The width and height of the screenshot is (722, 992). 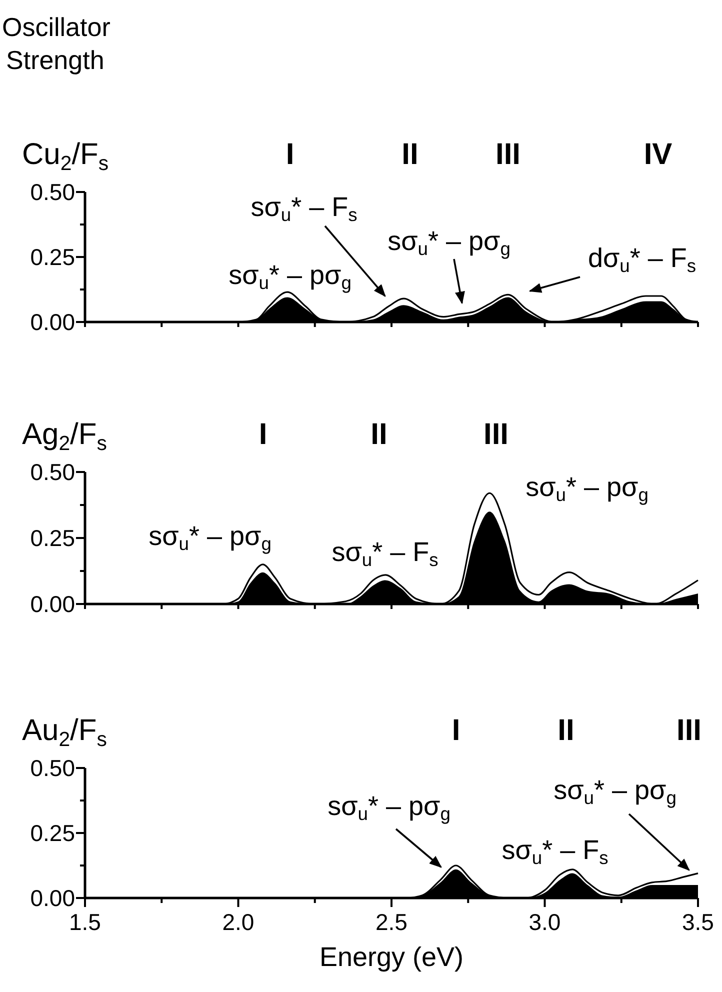 I want to click on chart-title: Ag$_{2}$/F$_{s}$, so click(x=64, y=436).